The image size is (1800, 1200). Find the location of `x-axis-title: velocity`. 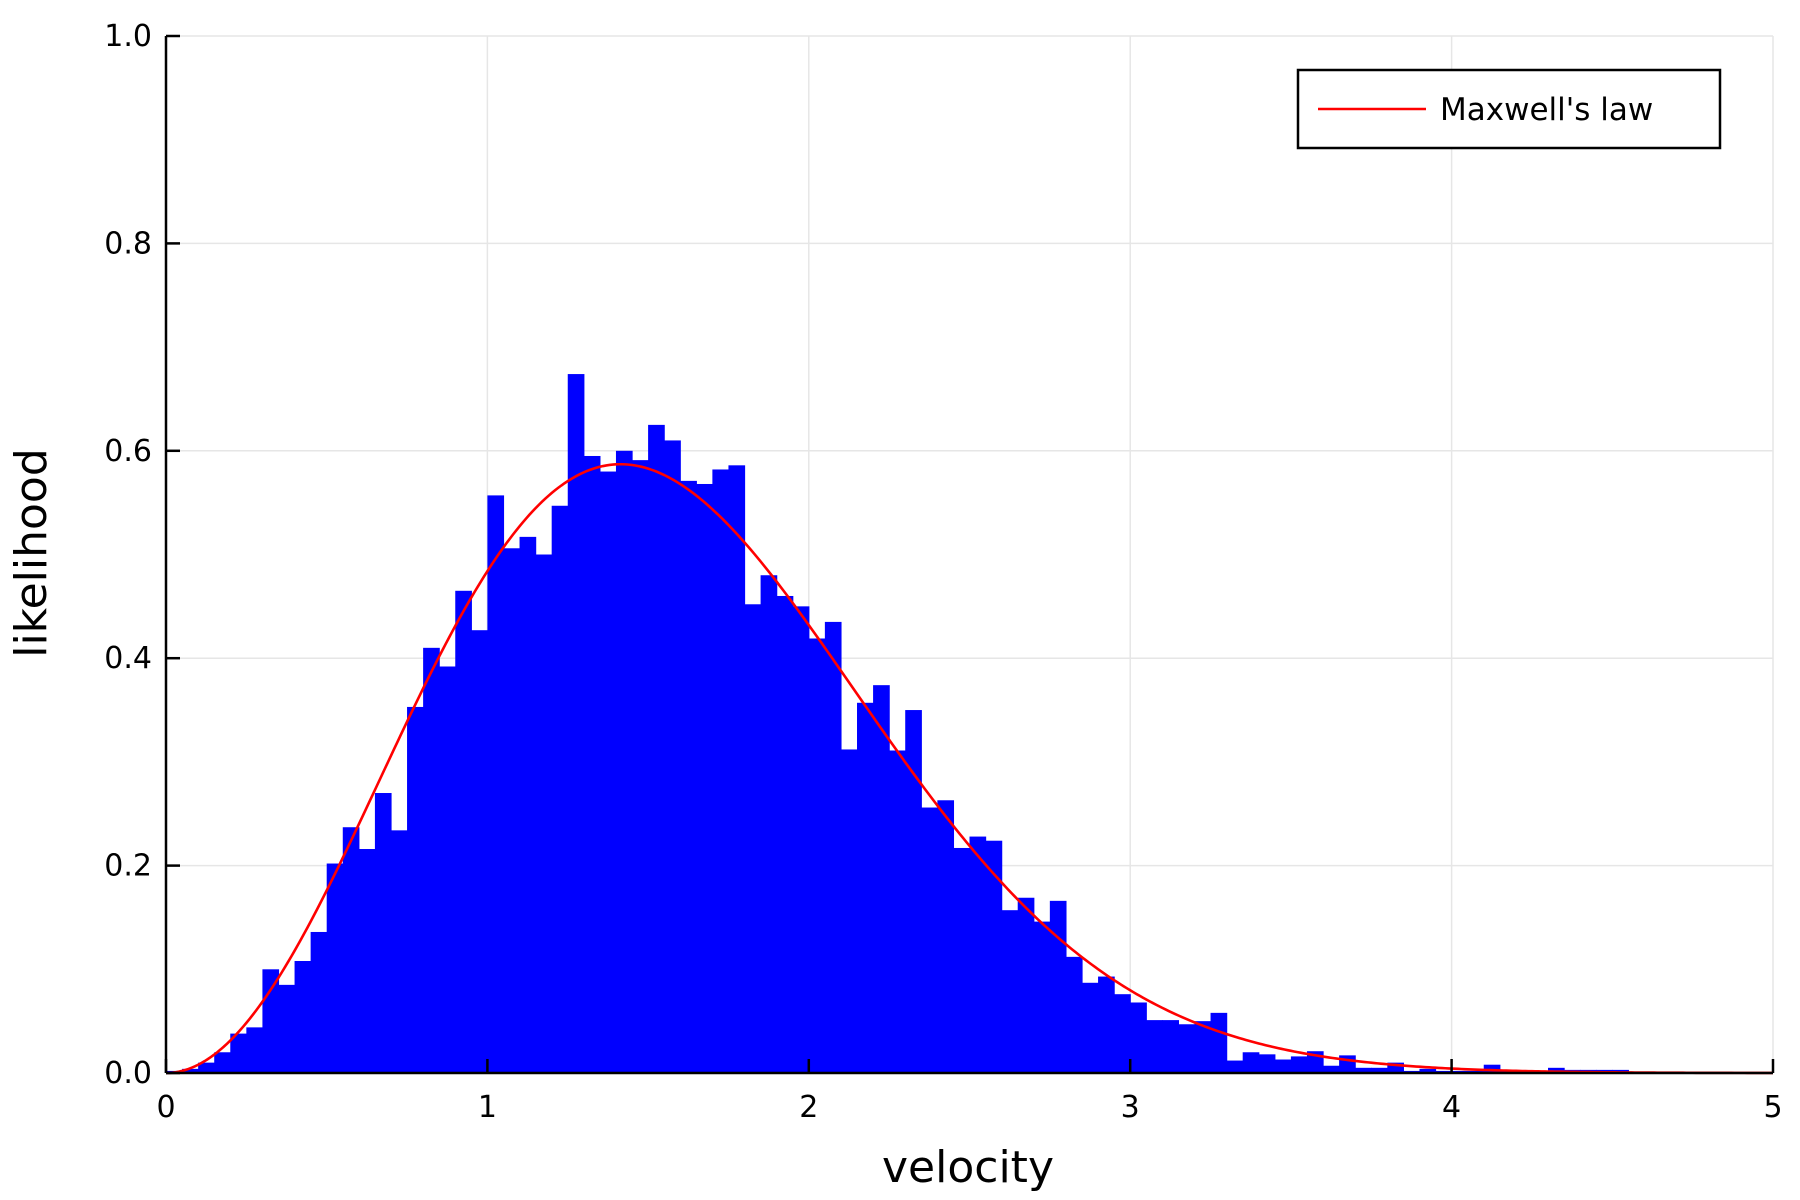

x-axis-title: velocity is located at coordinates (968, 1167).